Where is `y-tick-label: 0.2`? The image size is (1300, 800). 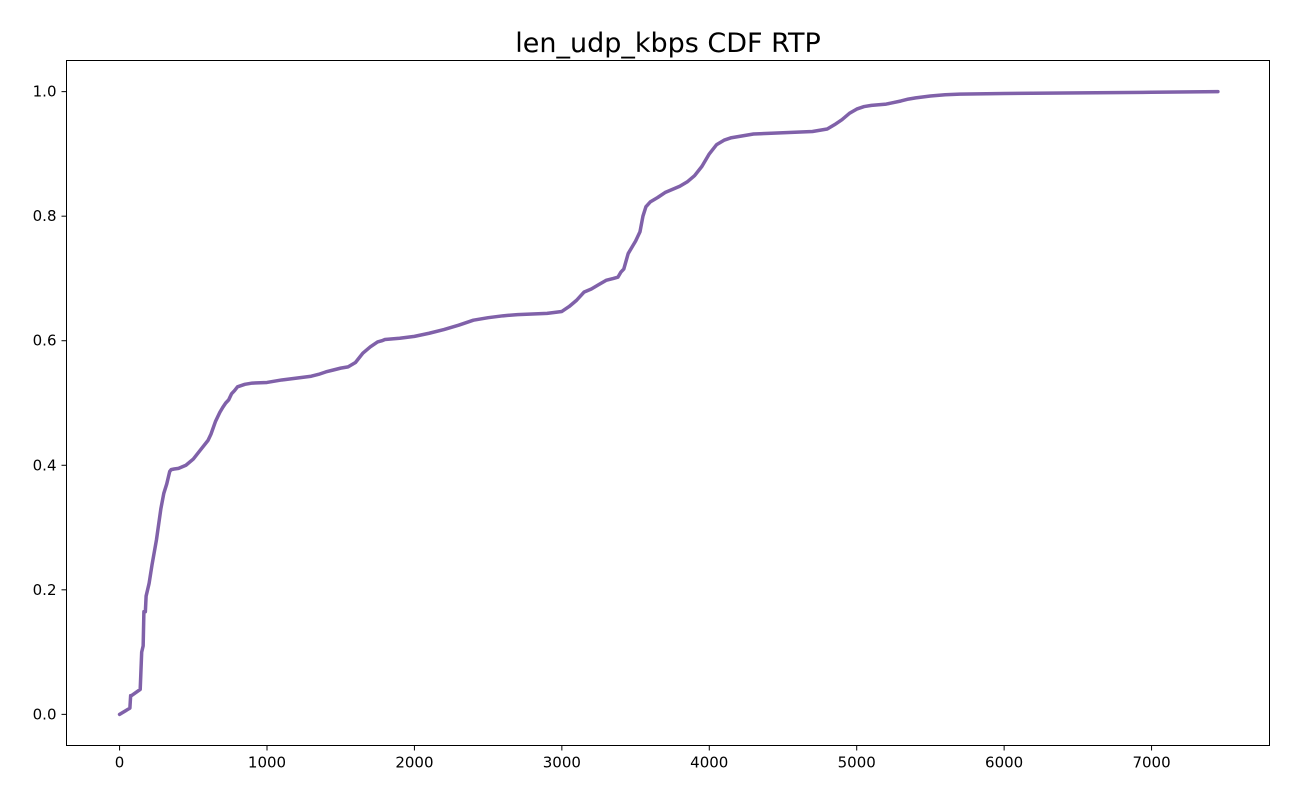
y-tick-label: 0.2 is located at coordinates (45, 590).